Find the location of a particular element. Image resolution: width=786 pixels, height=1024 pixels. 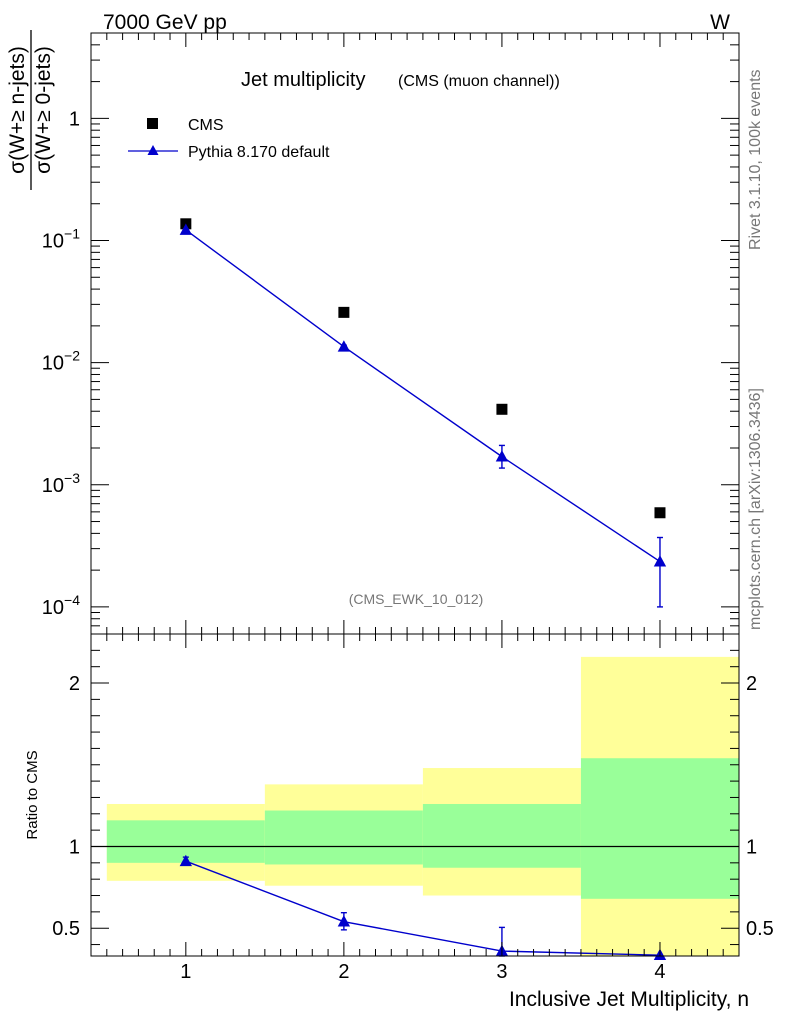

ratio-y-tick-label: 0.5 is located at coordinates (66, 929).